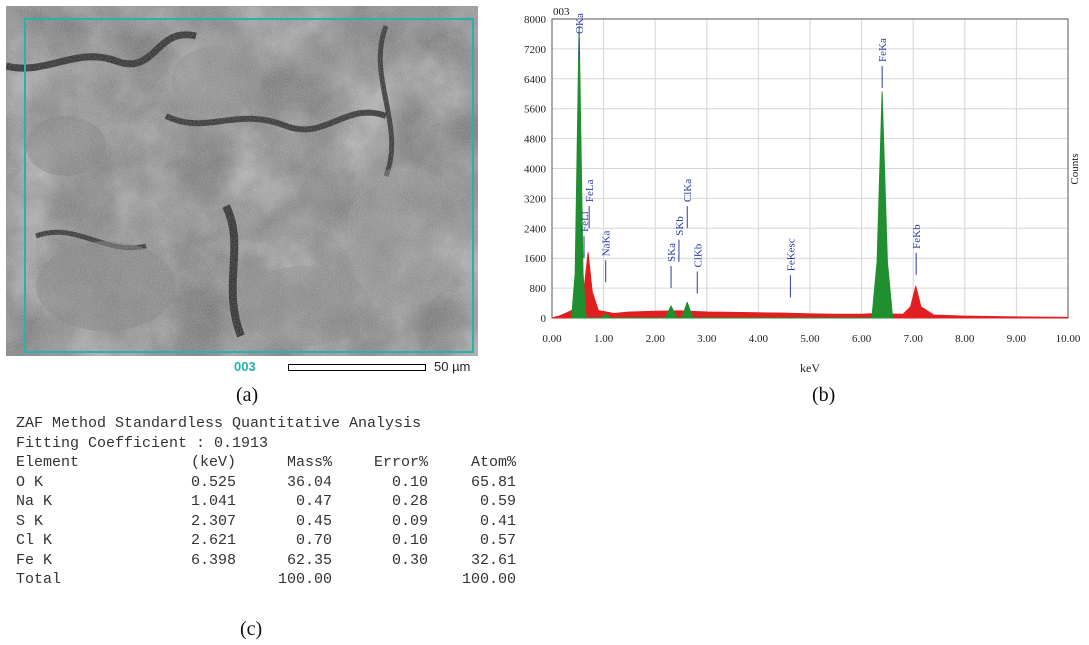  Describe the element at coordinates (824, 395) in the screenshot. I see `caption-b: (b)` at that location.